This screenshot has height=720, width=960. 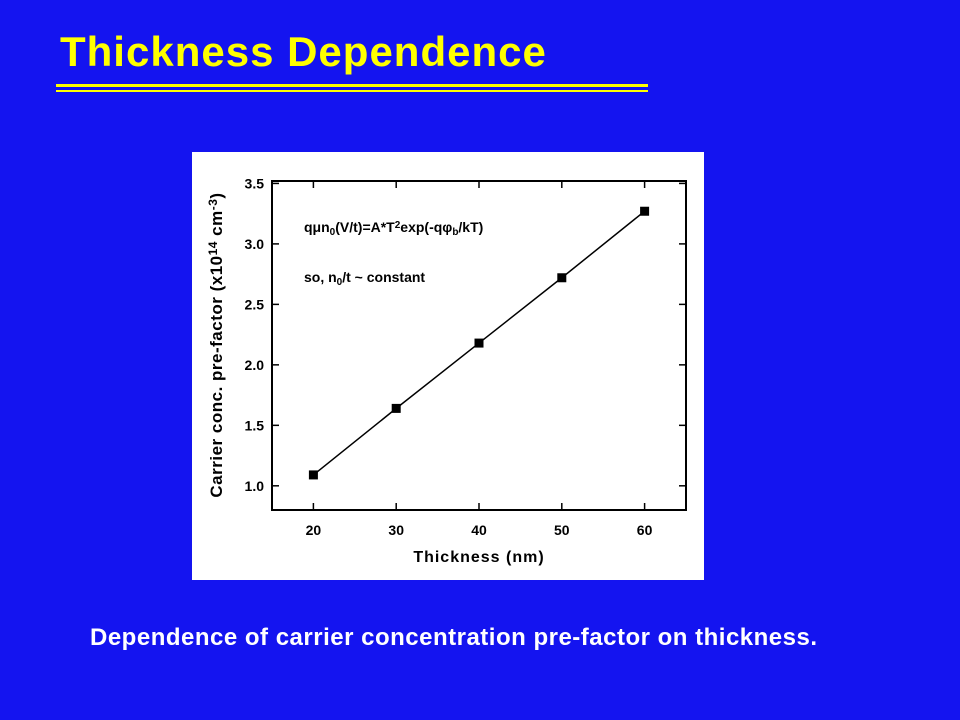 What do you see at coordinates (255, 244) in the screenshot?
I see `y-tick-label: 3.0` at bounding box center [255, 244].